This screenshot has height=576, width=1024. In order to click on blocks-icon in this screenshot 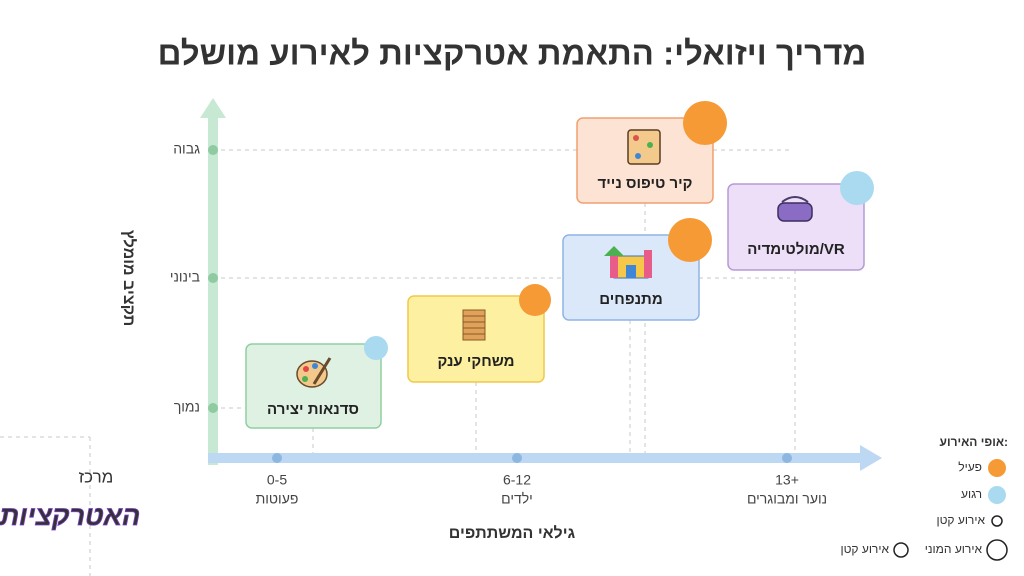, I will do `click(474, 325)`.